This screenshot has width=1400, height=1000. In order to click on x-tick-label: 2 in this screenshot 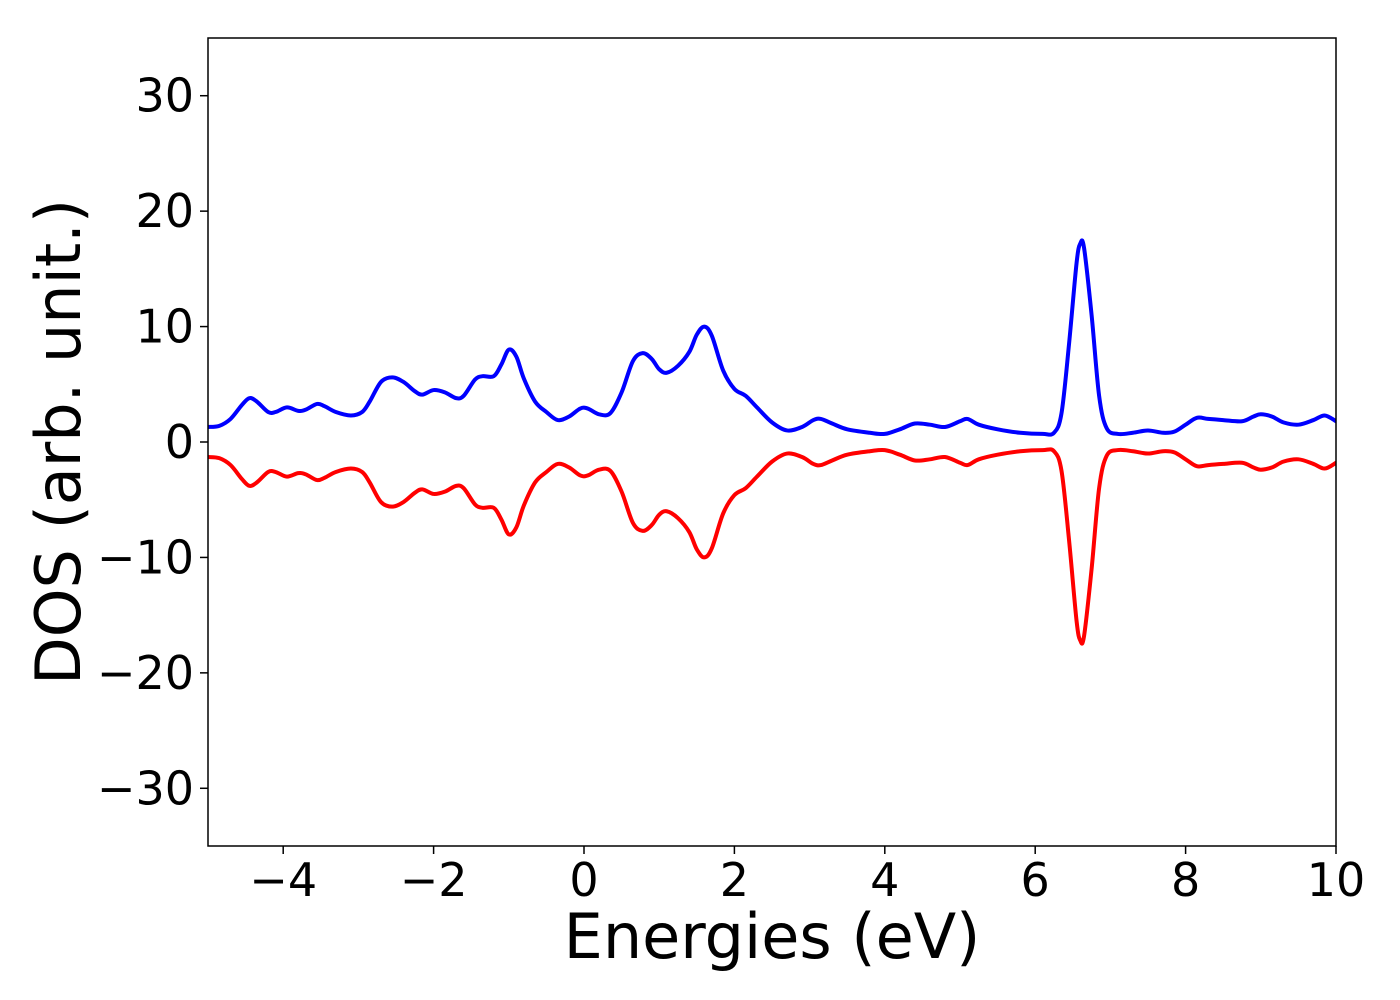, I will do `click(734, 880)`.